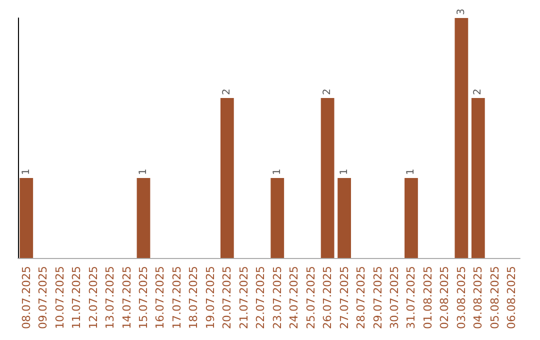  Describe the element at coordinates (311, 298) in the screenshot. I see `x-tick-label: 25.07.2025` at that location.